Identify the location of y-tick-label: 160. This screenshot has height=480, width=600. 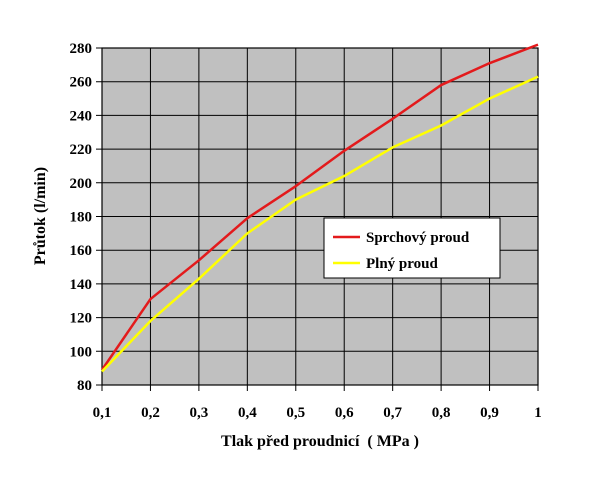
(81, 251).